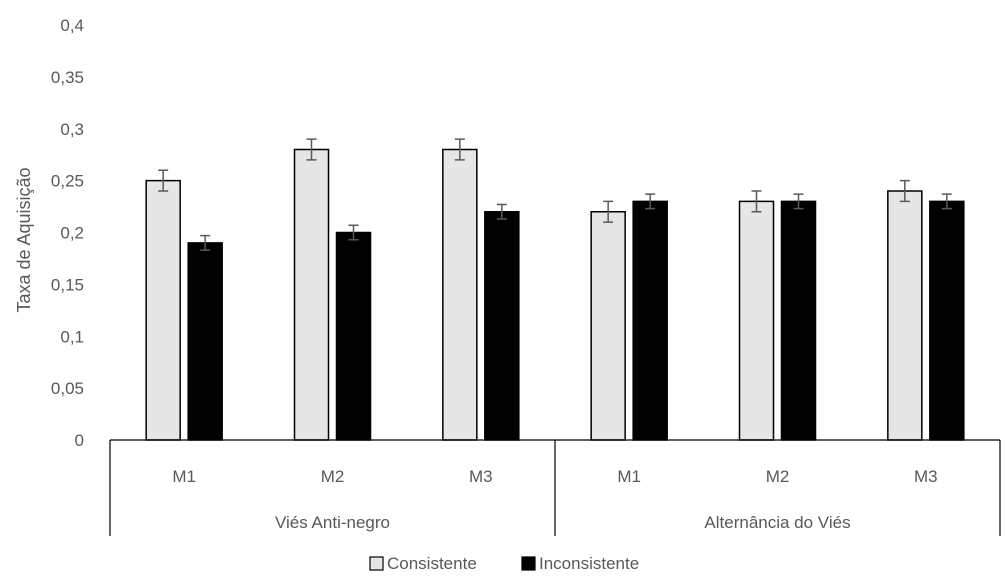 This screenshot has width=1005, height=578. Describe the element at coordinates (504, 563) in the screenshot. I see `legend: Consistente Inconsistente` at that location.